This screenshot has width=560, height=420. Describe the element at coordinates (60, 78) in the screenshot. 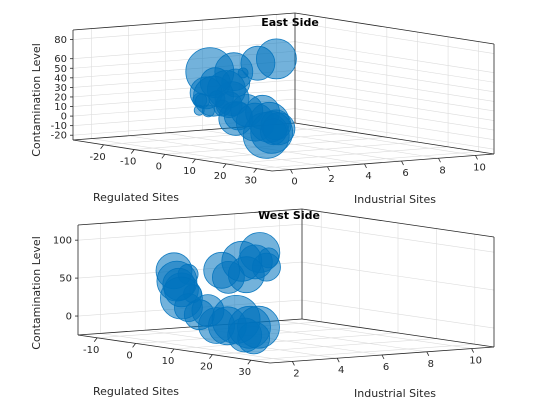

I see `z-tick-label: 40` at that location.